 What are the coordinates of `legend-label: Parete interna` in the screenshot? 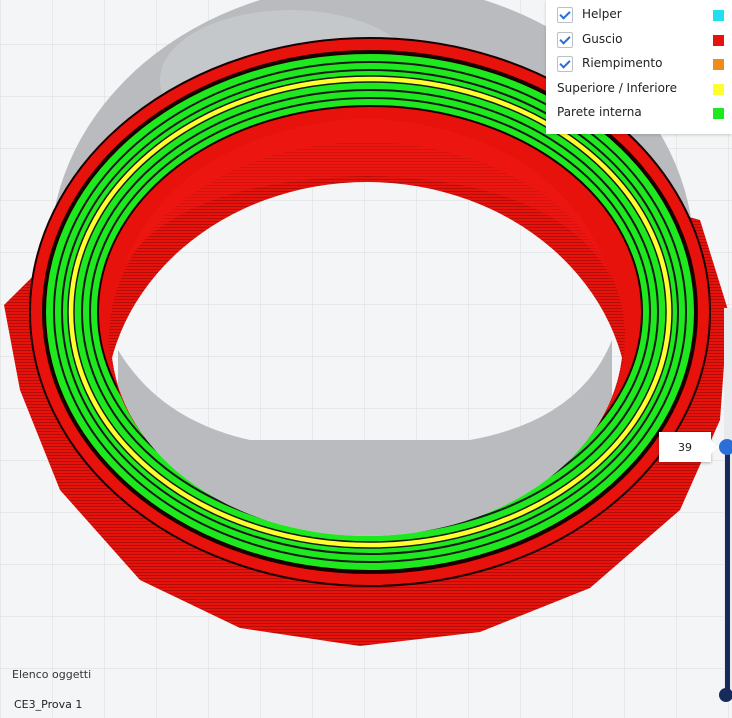 It's located at (599, 112).